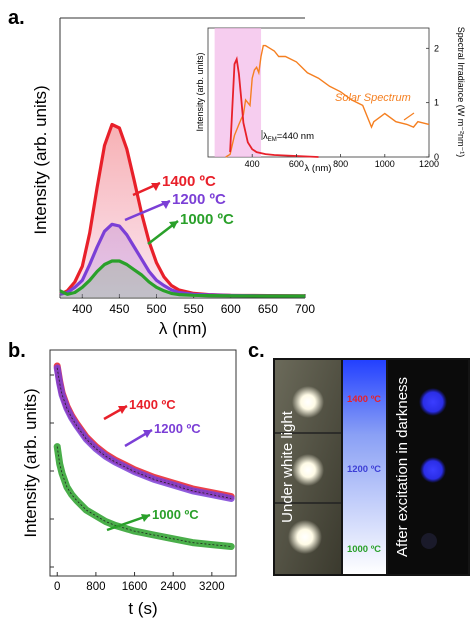  I want to click on x-tick-label-b: 2400, so click(173, 587).